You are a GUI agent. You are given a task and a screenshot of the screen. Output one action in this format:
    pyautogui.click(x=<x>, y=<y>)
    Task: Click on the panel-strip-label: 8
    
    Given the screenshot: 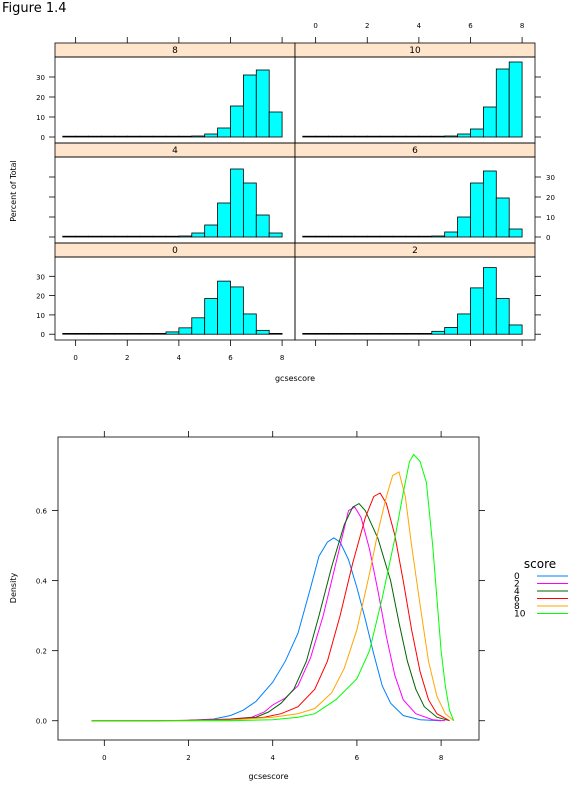 What is the action you would take?
    pyautogui.click(x=175, y=51)
    